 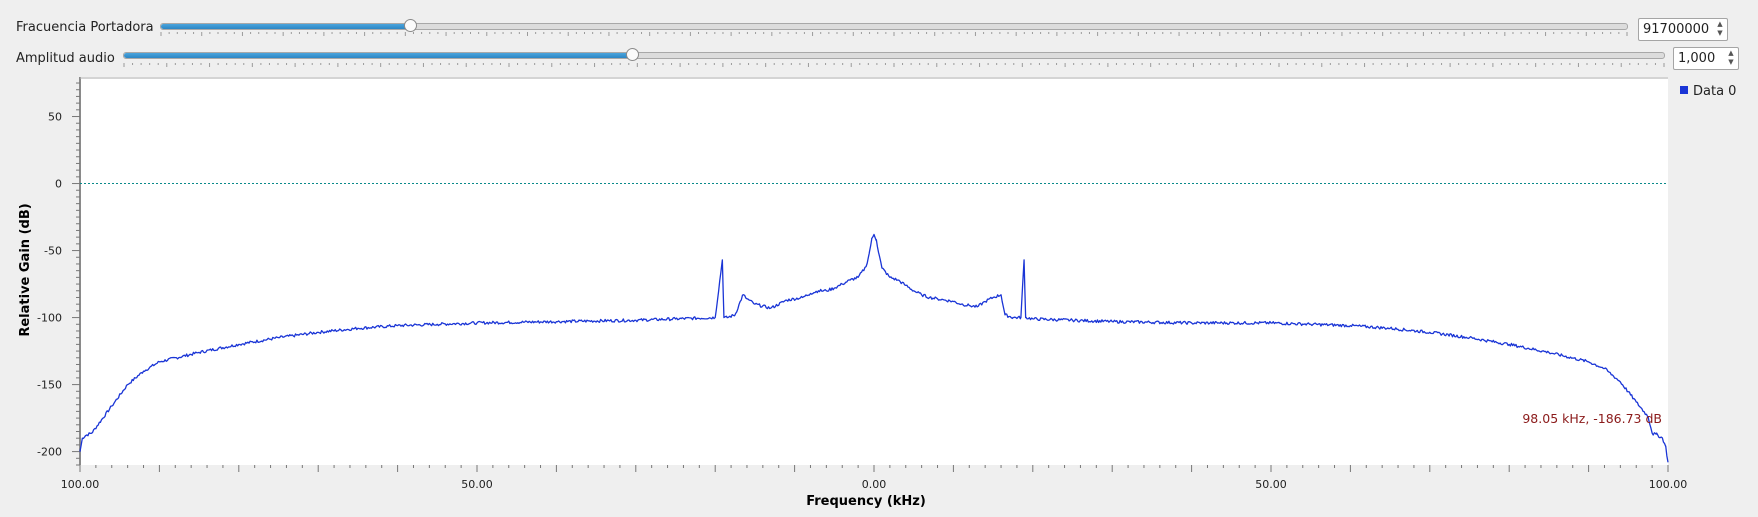 I want to click on carrier-frequency-row: Fracuencia Portadora 91700000 ▲ ▼, so click(x=879, y=27).